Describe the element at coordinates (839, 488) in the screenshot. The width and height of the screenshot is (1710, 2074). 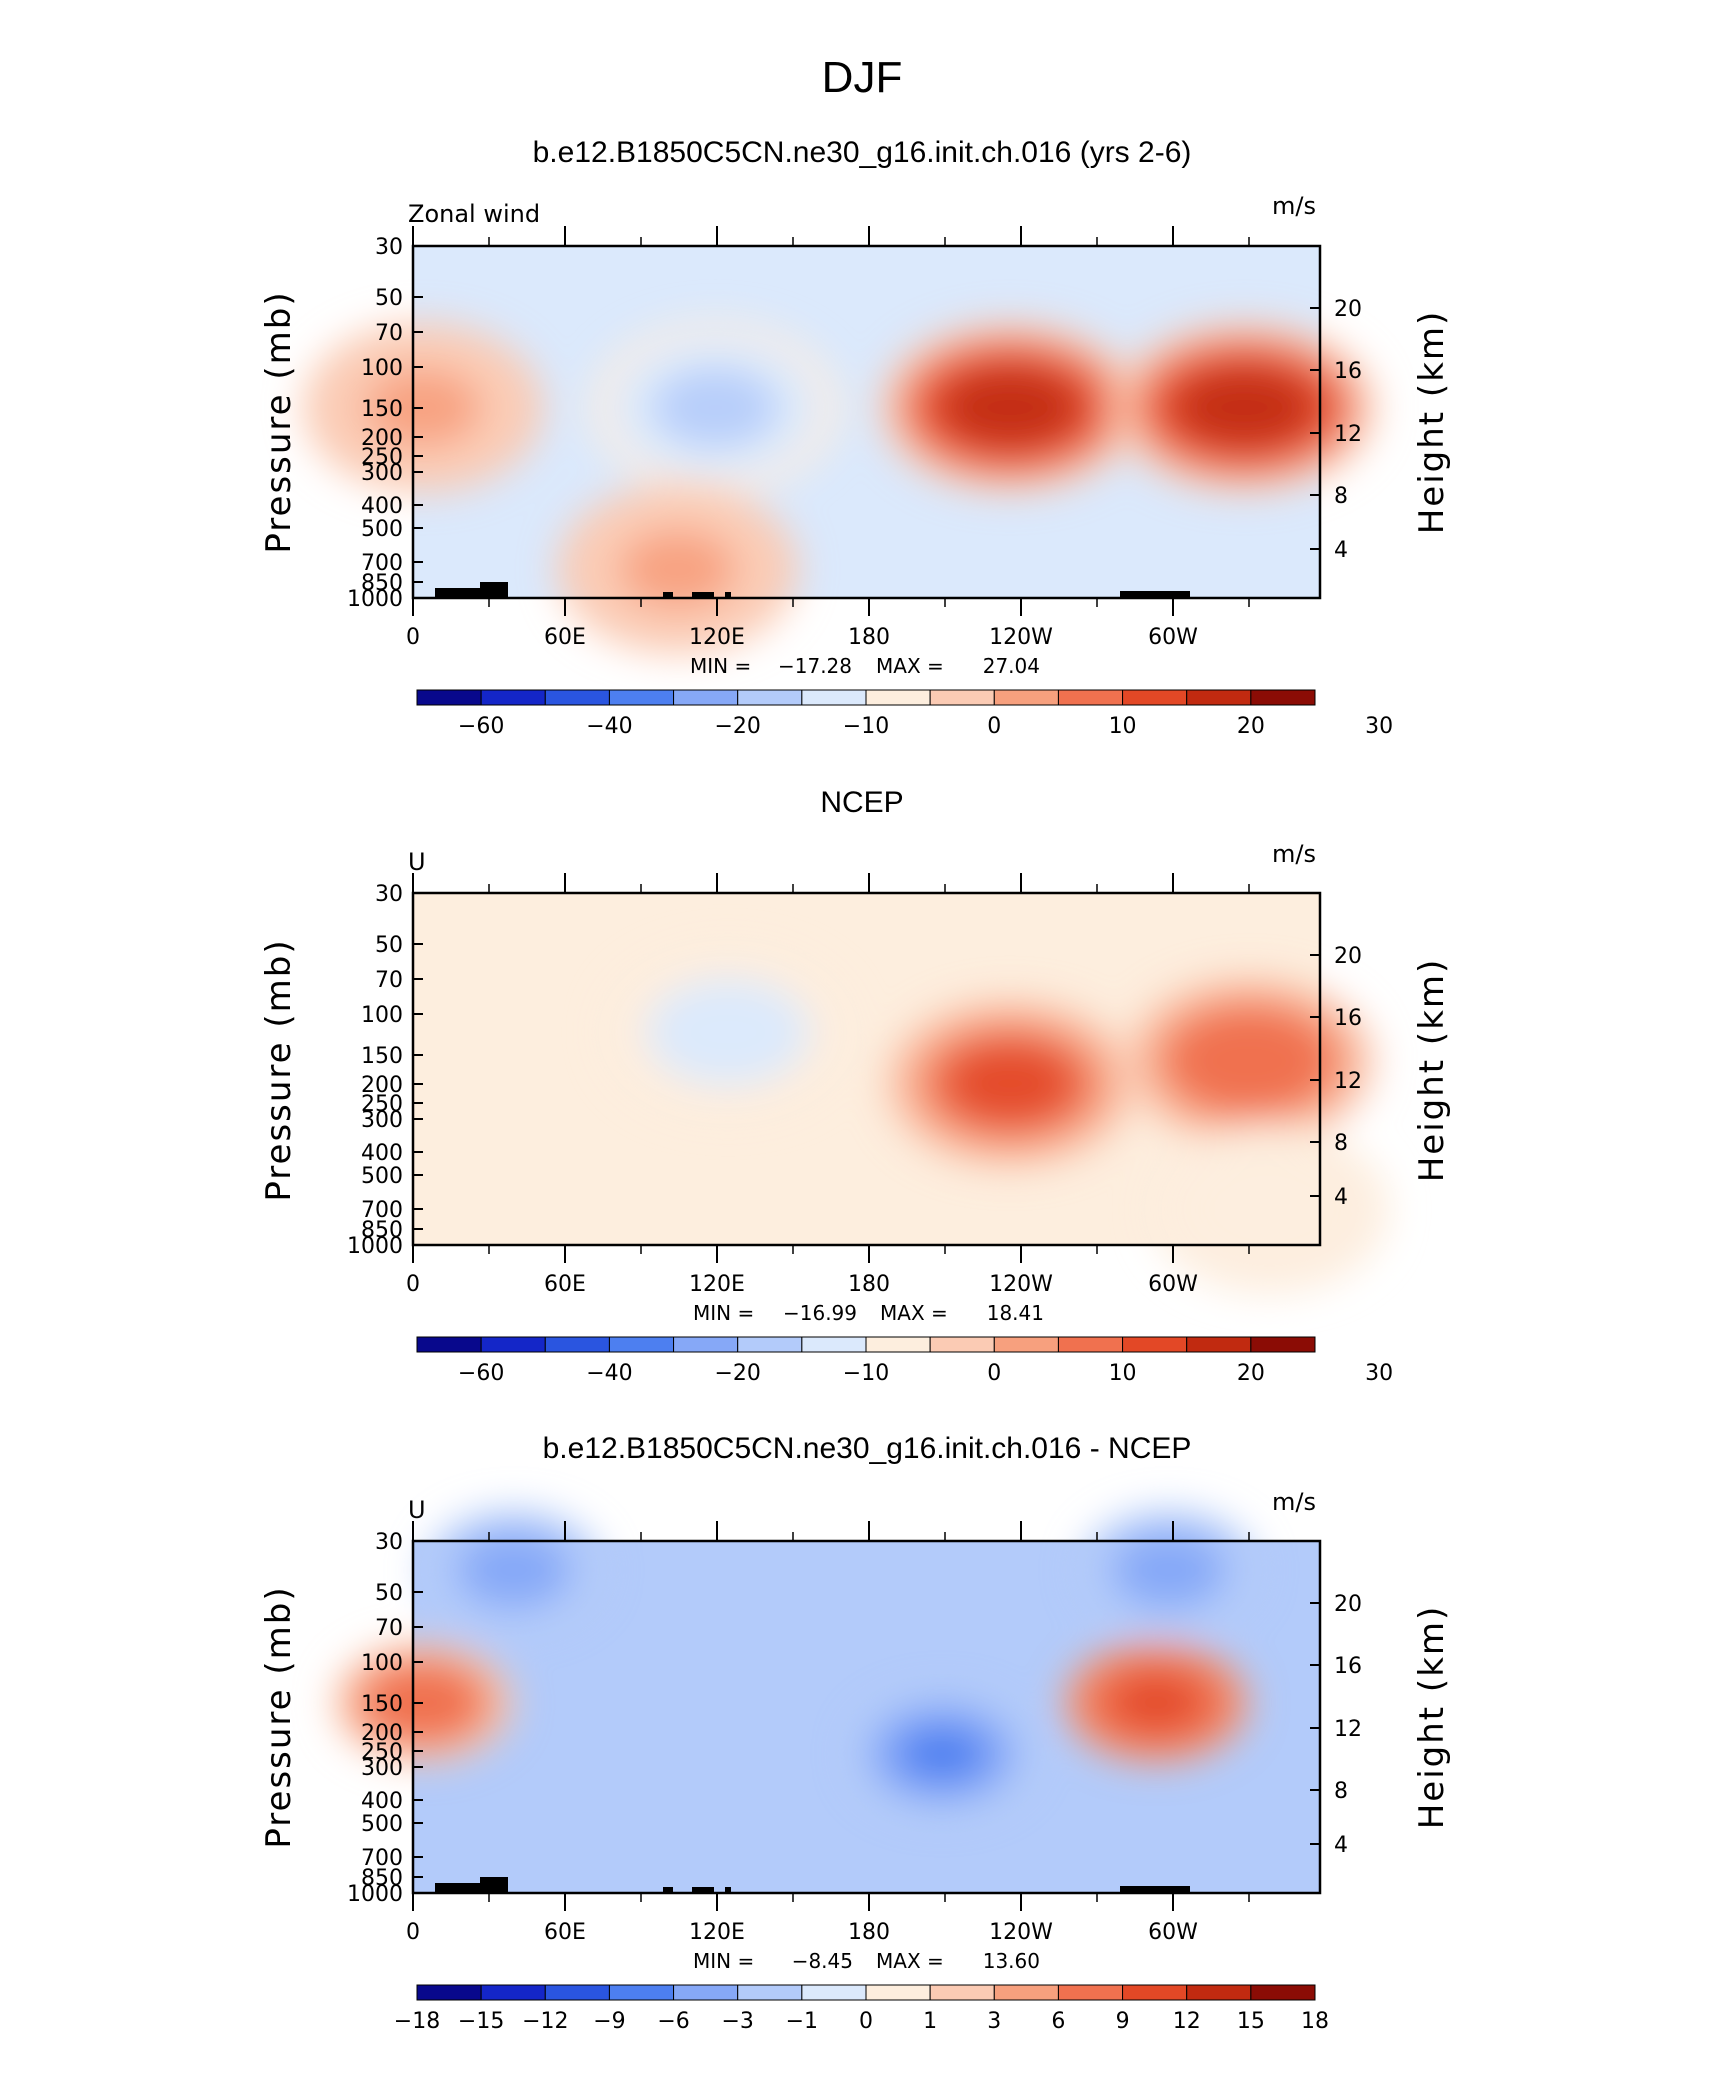
I see `panel-1-contours` at that location.